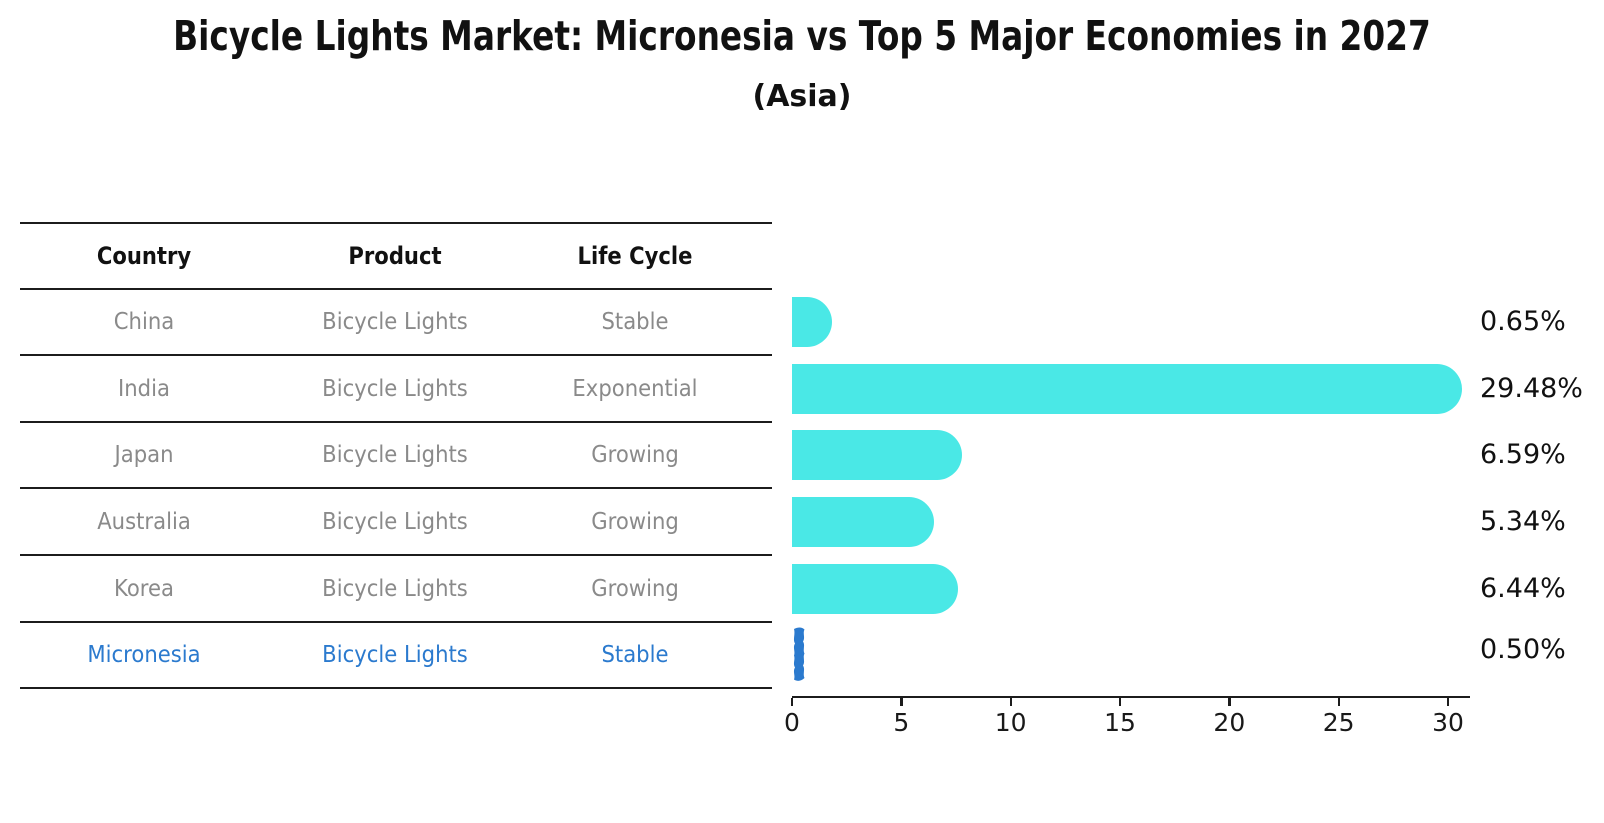  I want to click on column-header: Country, so click(144, 256).